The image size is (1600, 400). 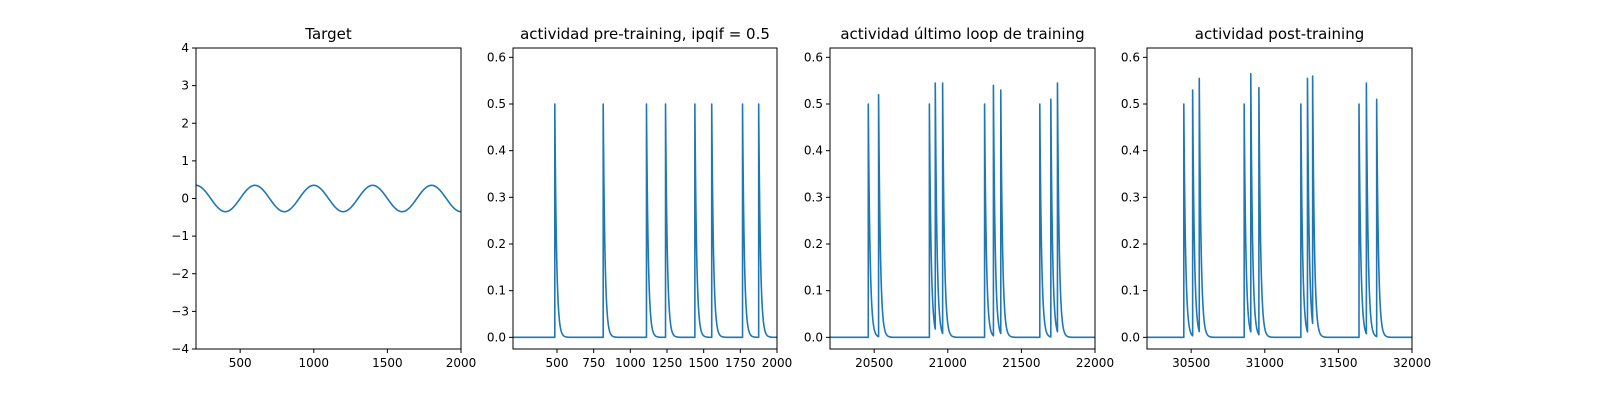 I want to click on subplot-title: actividad post-training, so click(x=1279, y=34).